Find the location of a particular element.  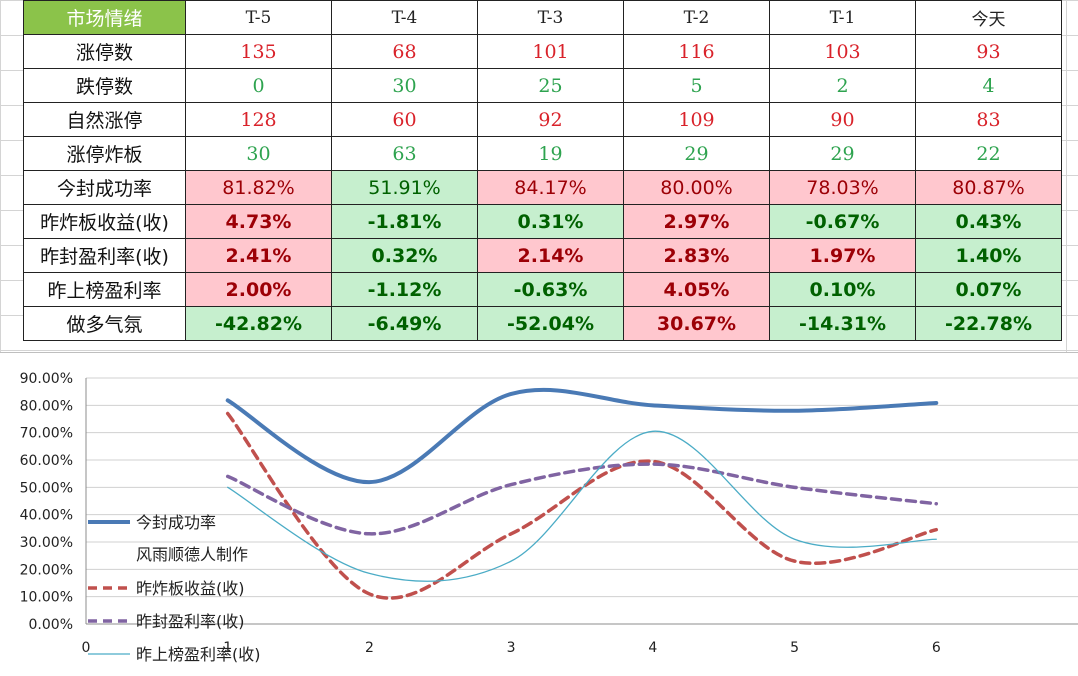

table-cell: -1.12% is located at coordinates (404, 289).